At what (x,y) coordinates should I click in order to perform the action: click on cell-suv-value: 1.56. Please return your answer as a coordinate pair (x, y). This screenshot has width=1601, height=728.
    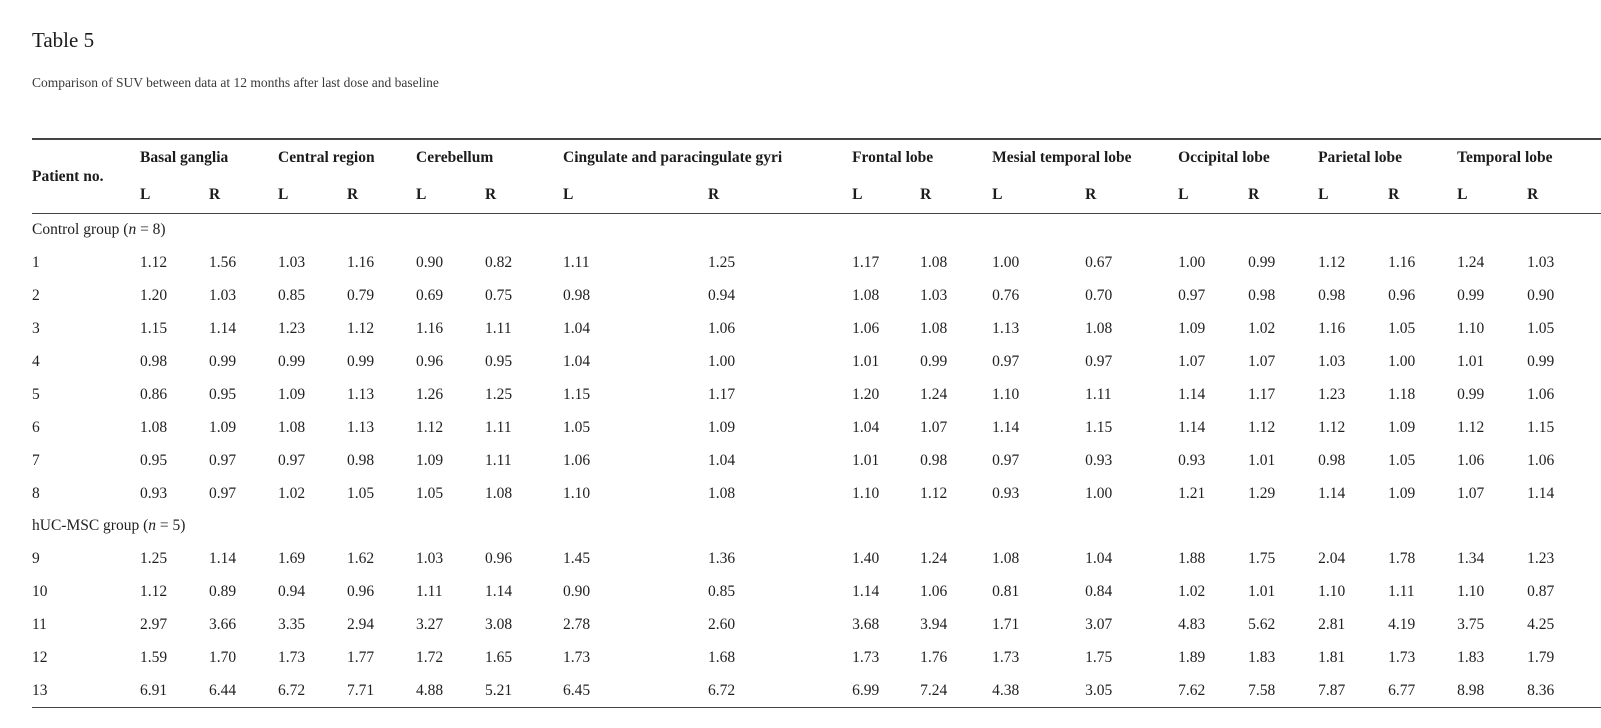
    Looking at the image, I should click on (223, 262).